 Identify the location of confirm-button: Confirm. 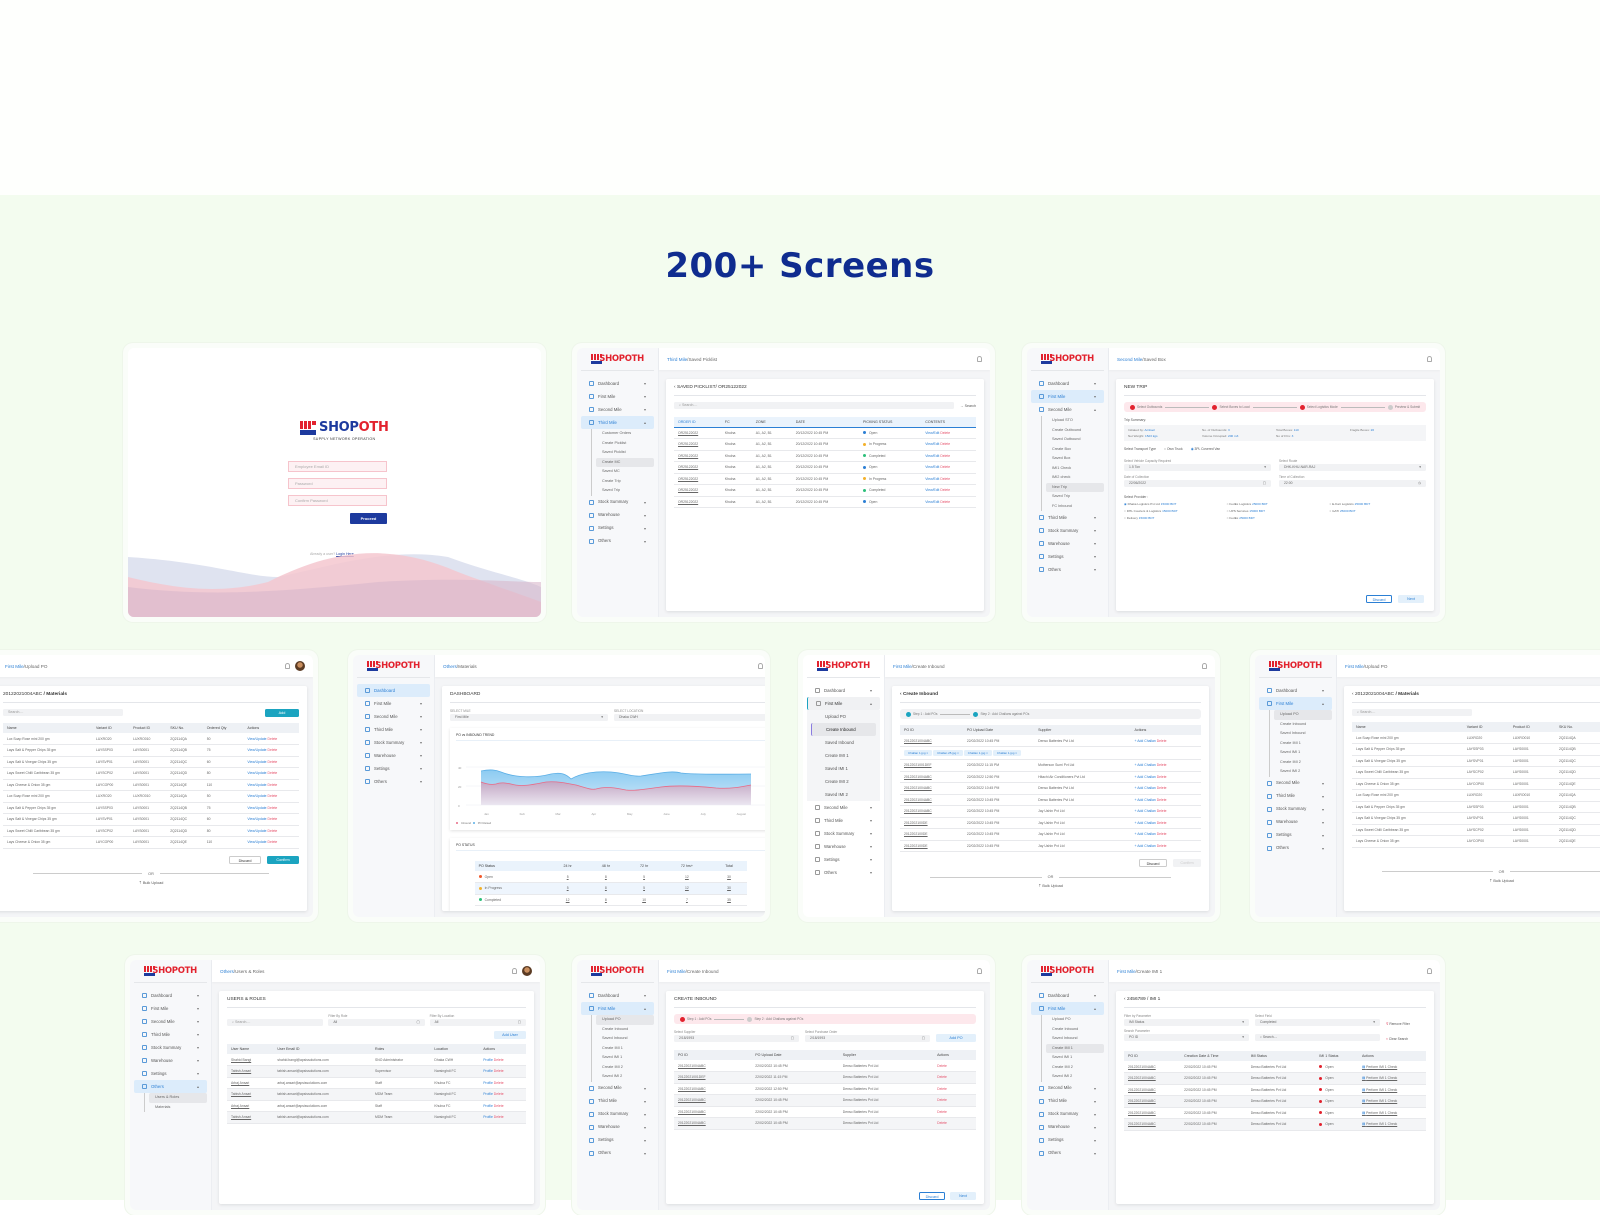
(1187, 863).